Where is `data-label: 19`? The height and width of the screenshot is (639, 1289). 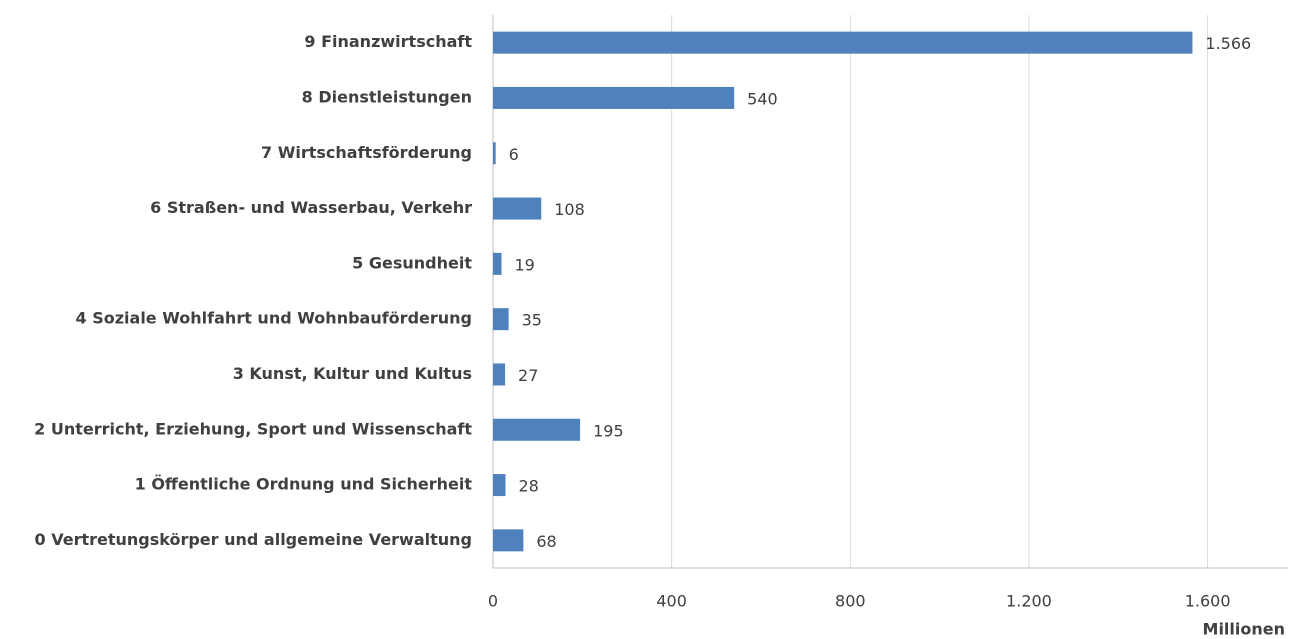 data-label: 19 is located at coordinates (524, 264).